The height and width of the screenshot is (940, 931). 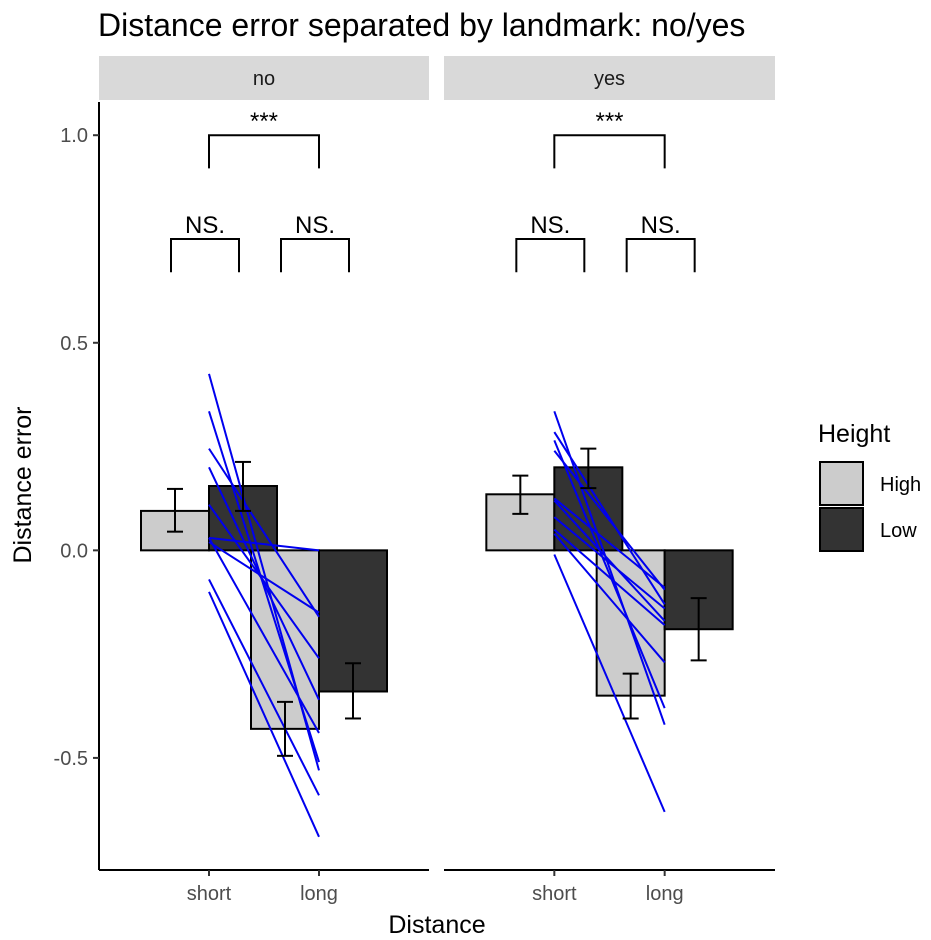 I want to click on facet-strip-label: yes, so click(x=609, y=79).